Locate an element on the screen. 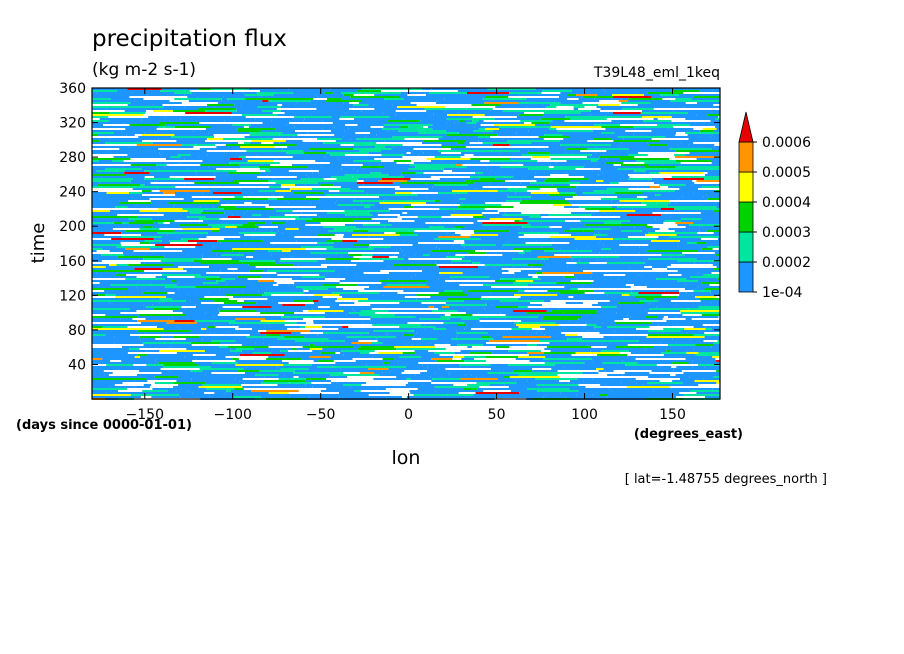 The height and width of the screenshot is (654, 904). x-tick-label: 50 is located at coordinates (497, 415).